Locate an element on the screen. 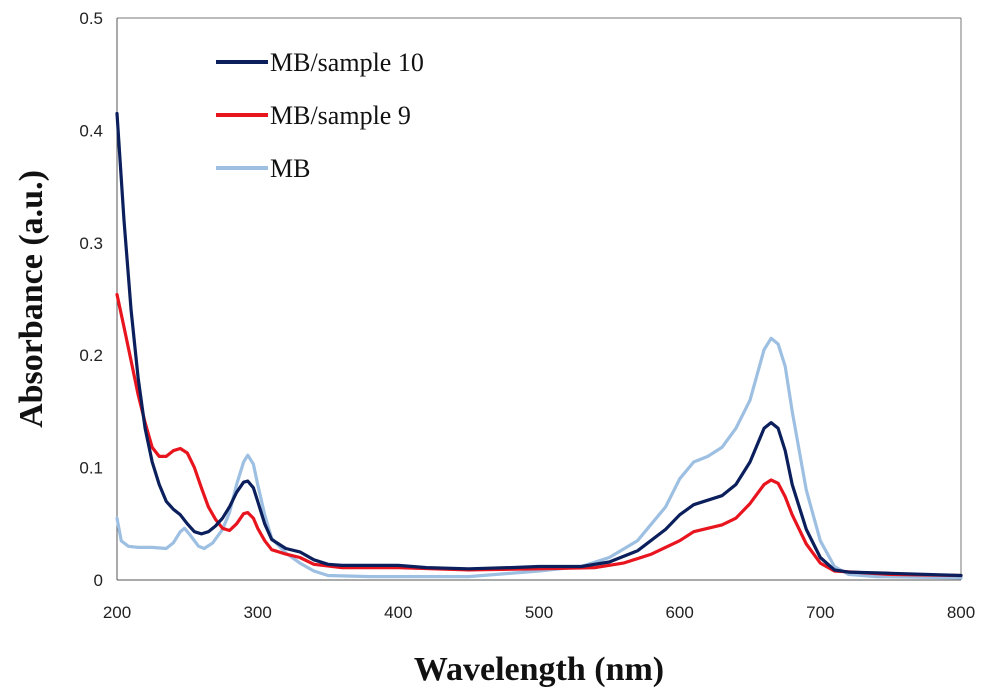 This screenshot has height=695, width=984. x-tick-label: 400 is located at coordinates (398, 612).